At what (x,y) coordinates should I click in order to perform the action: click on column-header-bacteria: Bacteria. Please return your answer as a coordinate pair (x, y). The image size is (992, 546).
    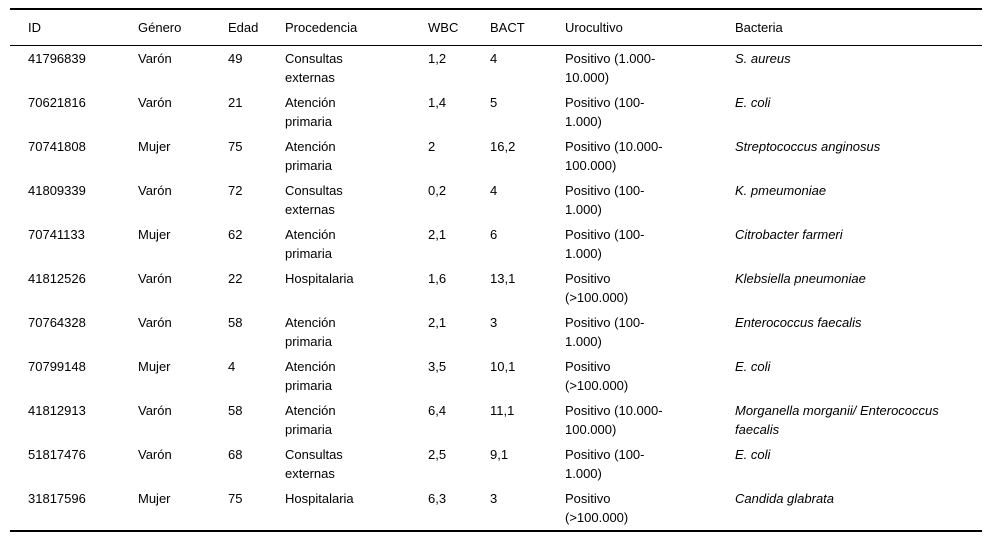
    Looking at the image, I should click on (858, 27).